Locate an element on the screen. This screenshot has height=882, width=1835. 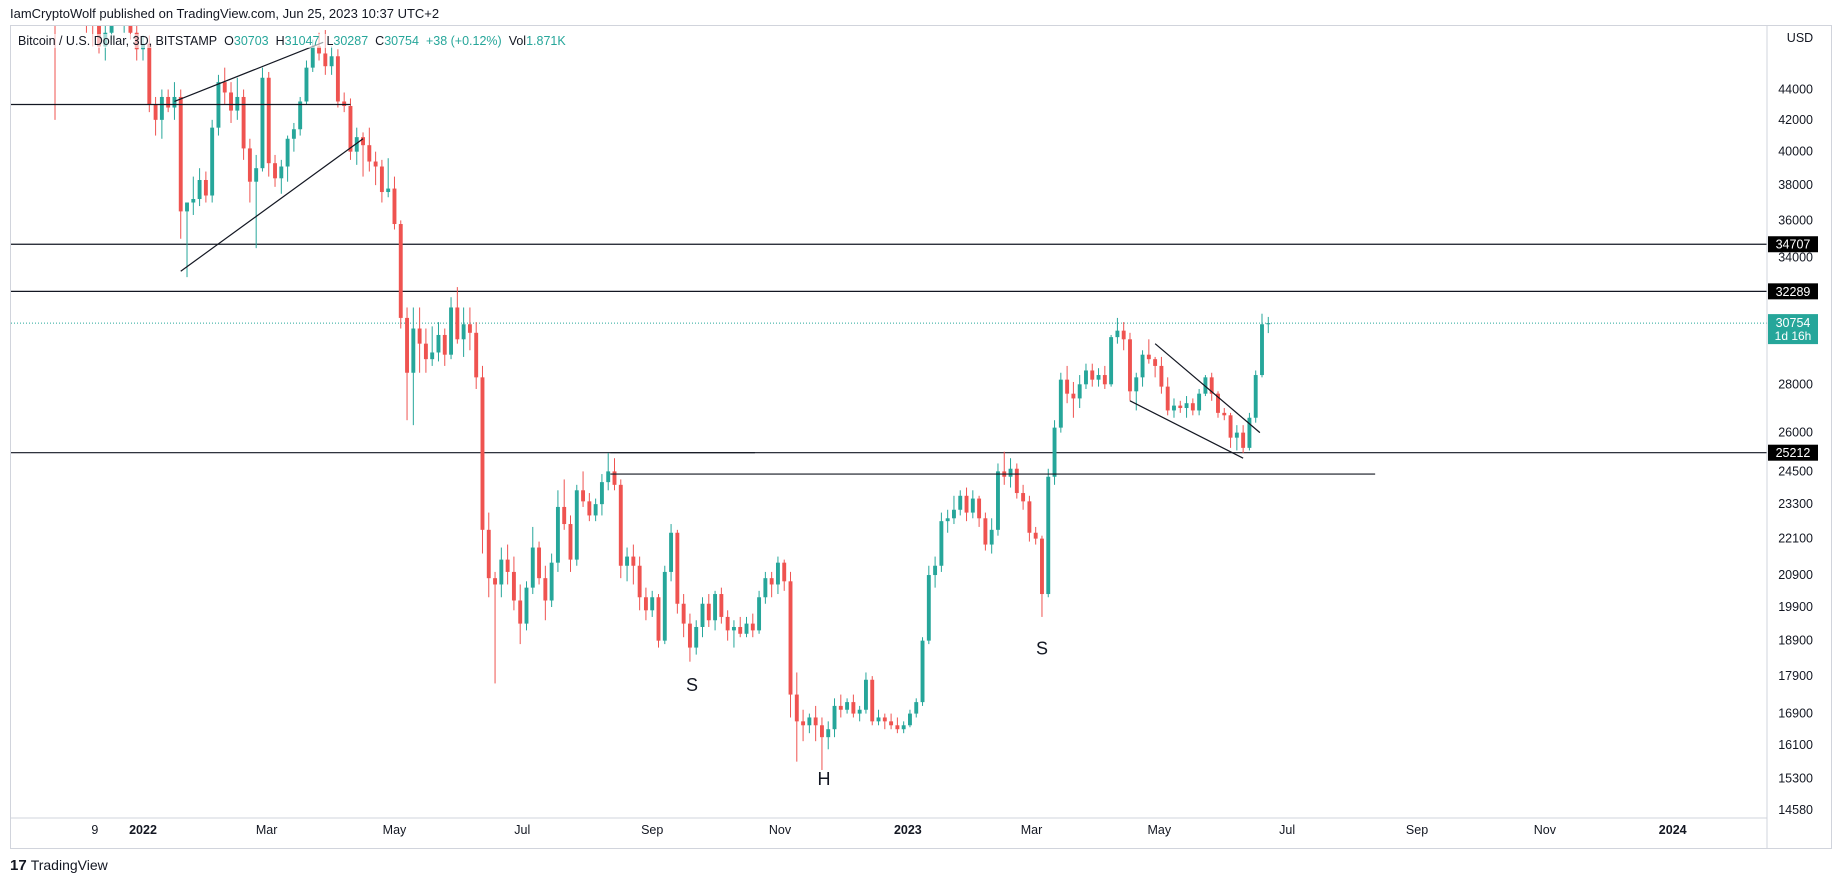
last-price-label: 30754 is located at coordinates (1793, 323).